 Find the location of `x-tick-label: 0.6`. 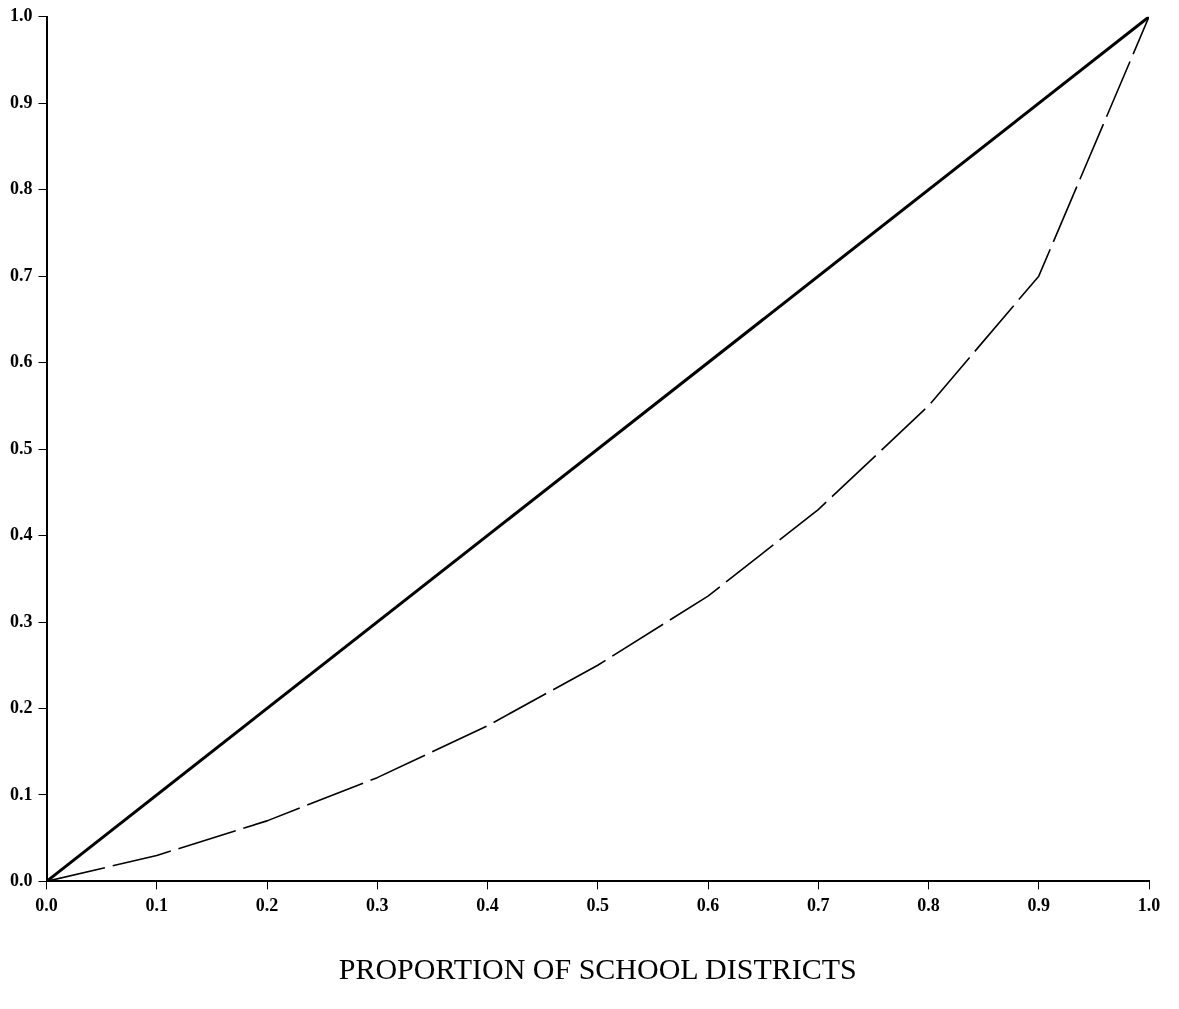

x-tick-label: 0.6 is located at coordinates (708, 904).